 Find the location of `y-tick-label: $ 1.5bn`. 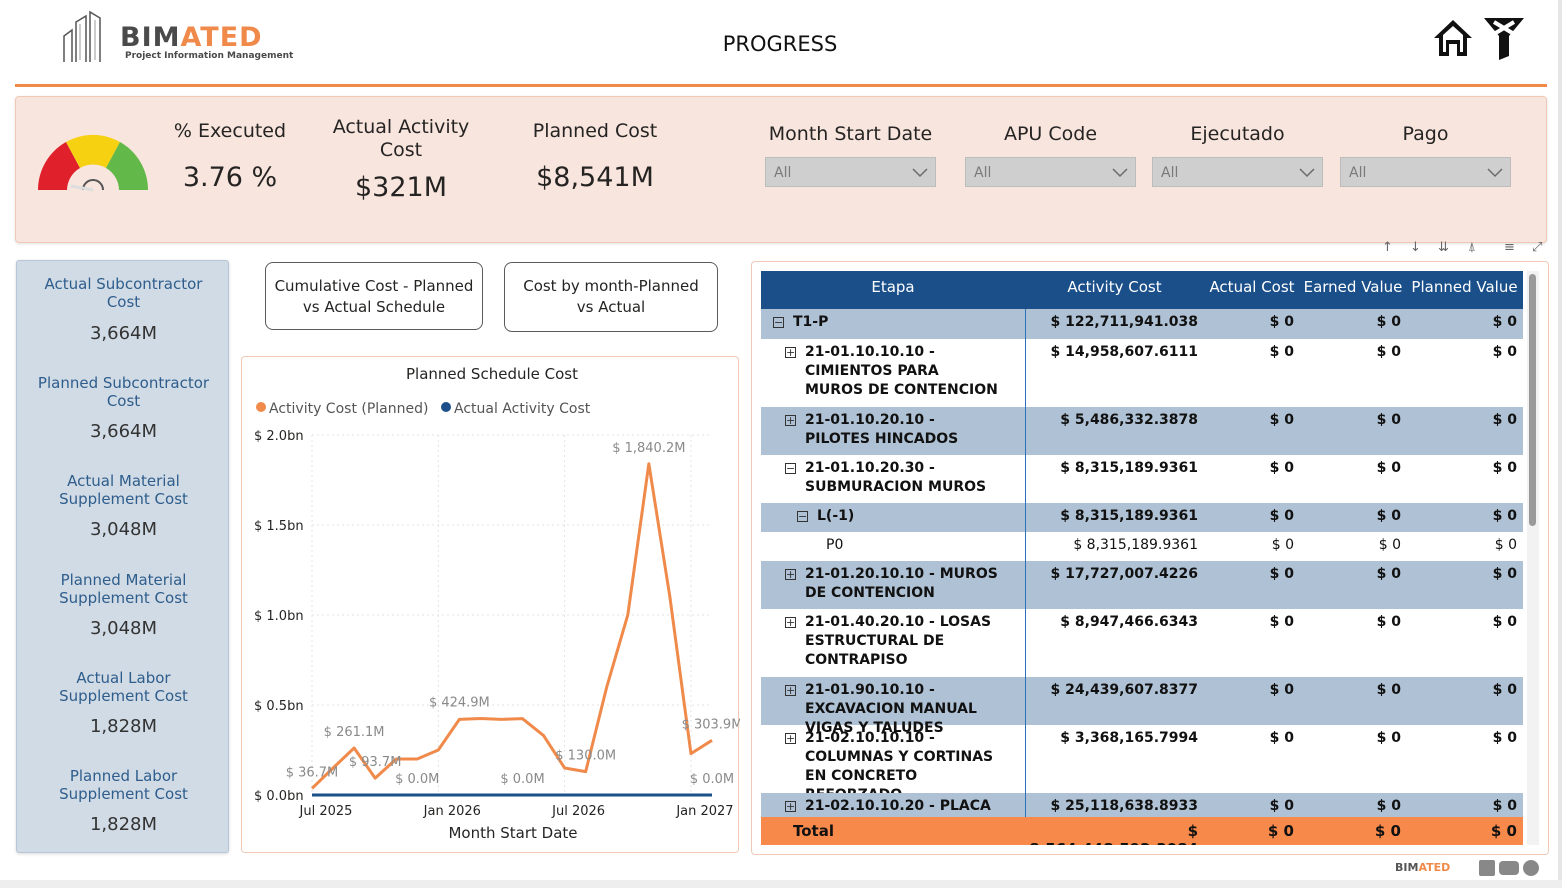

y-tick-label: $ 1.5bn is located at coordinates (279, 526).